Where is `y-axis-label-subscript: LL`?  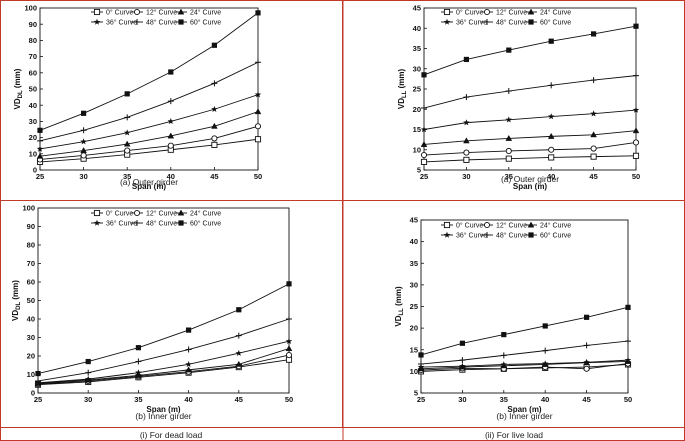 y-axis-label-subscript: LL is located at coordinates (402, 312).